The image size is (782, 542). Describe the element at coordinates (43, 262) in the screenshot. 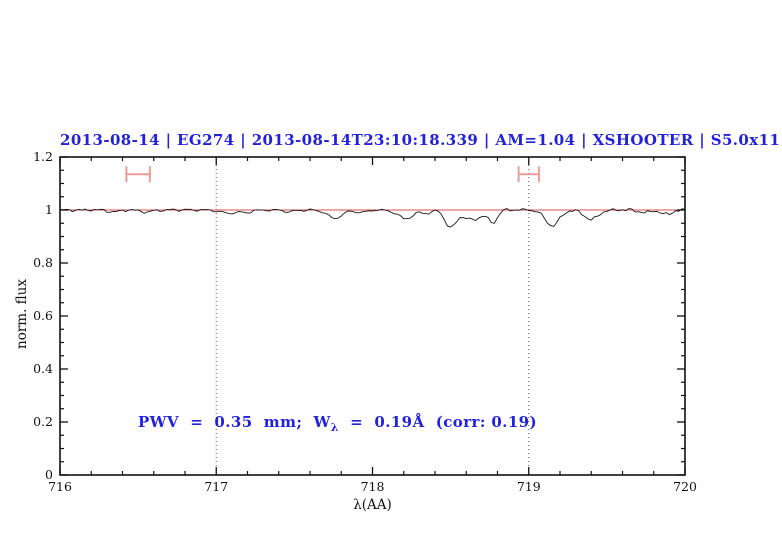

I see `y-tick-label: 0.8` at that location.